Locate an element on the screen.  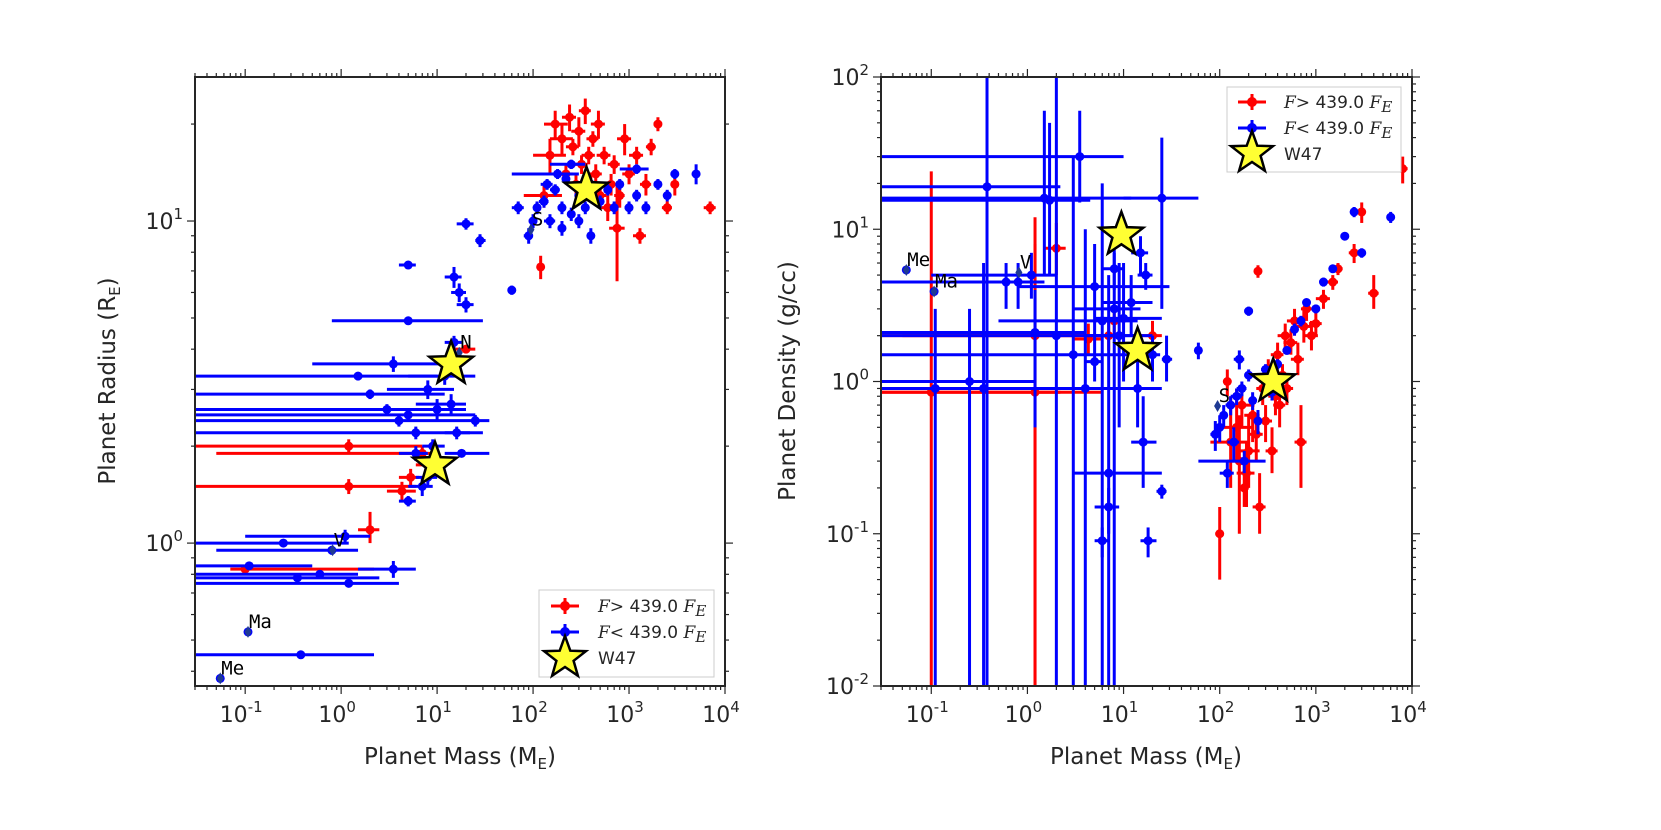
planet-label: V is located at coordinates (1025, 262).